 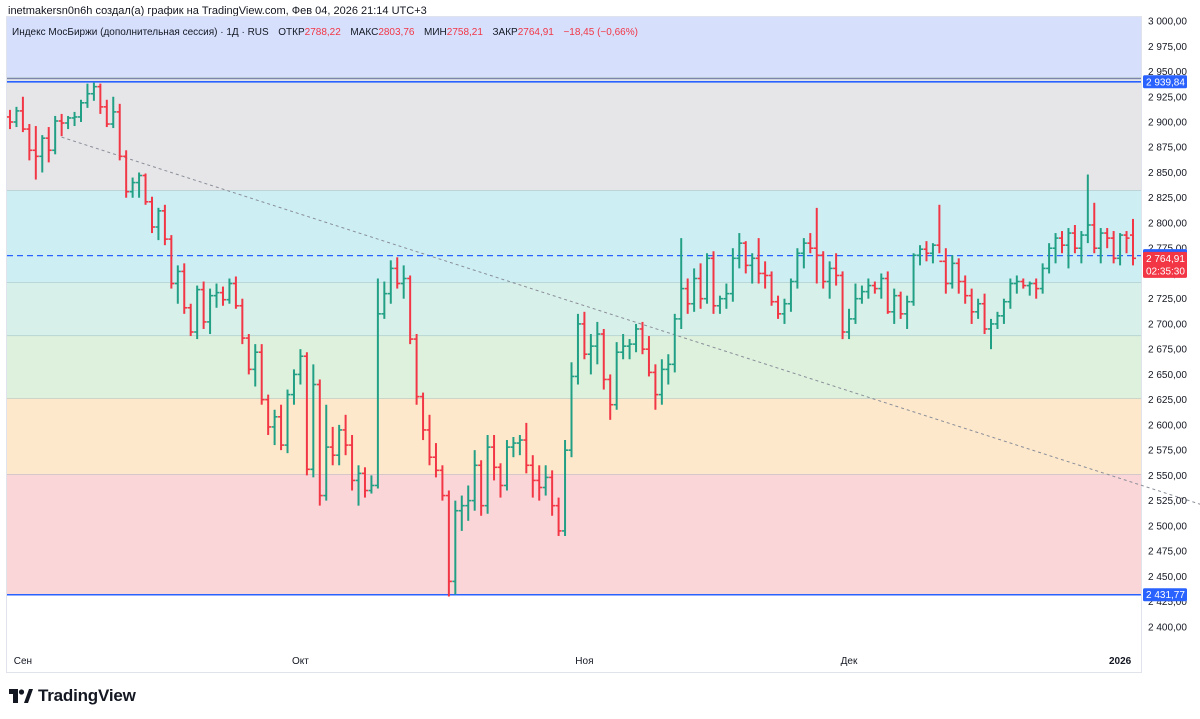 I want to click on last-price-bg, so click(x=1165, y=264).